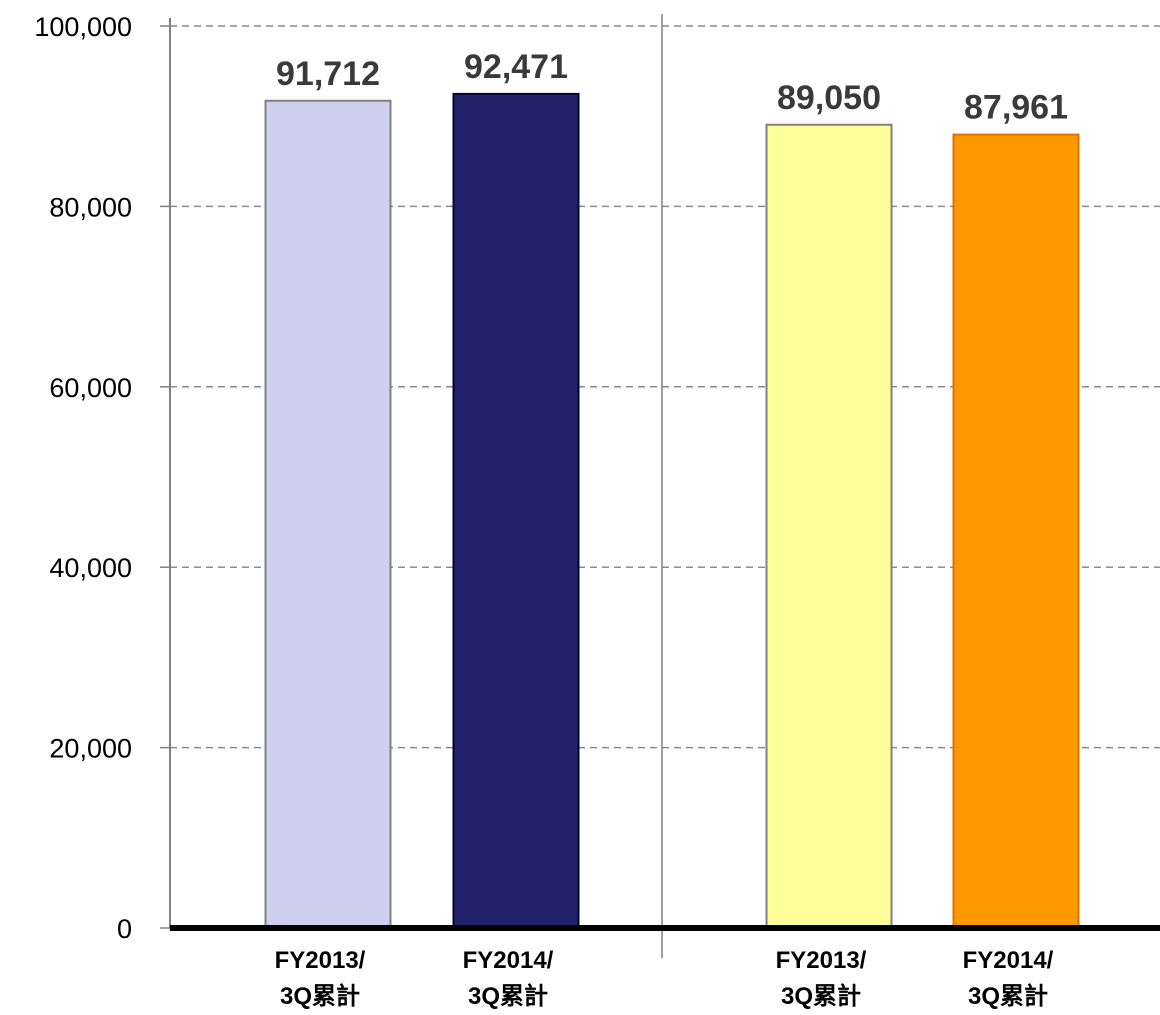  I want to click on y-tick-label: 40,000, so click(90, 568).